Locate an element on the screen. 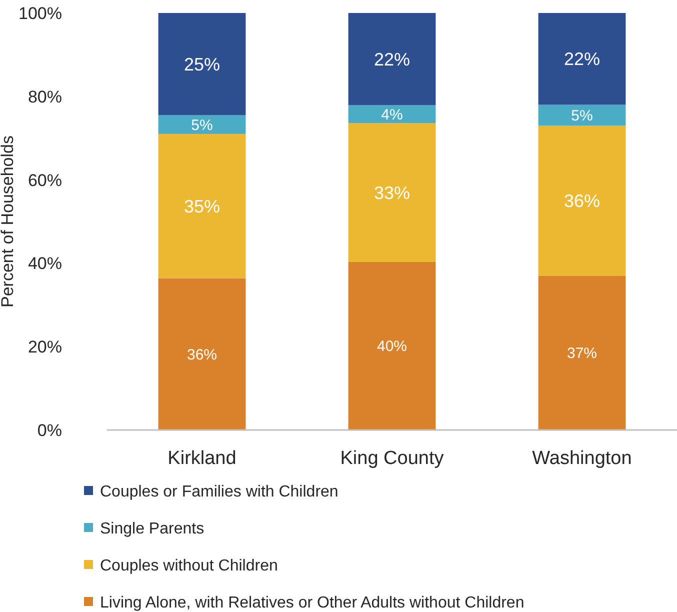 This screenshot has height=612, width=677. data-label: 35% is located at coordinates (202, 206).